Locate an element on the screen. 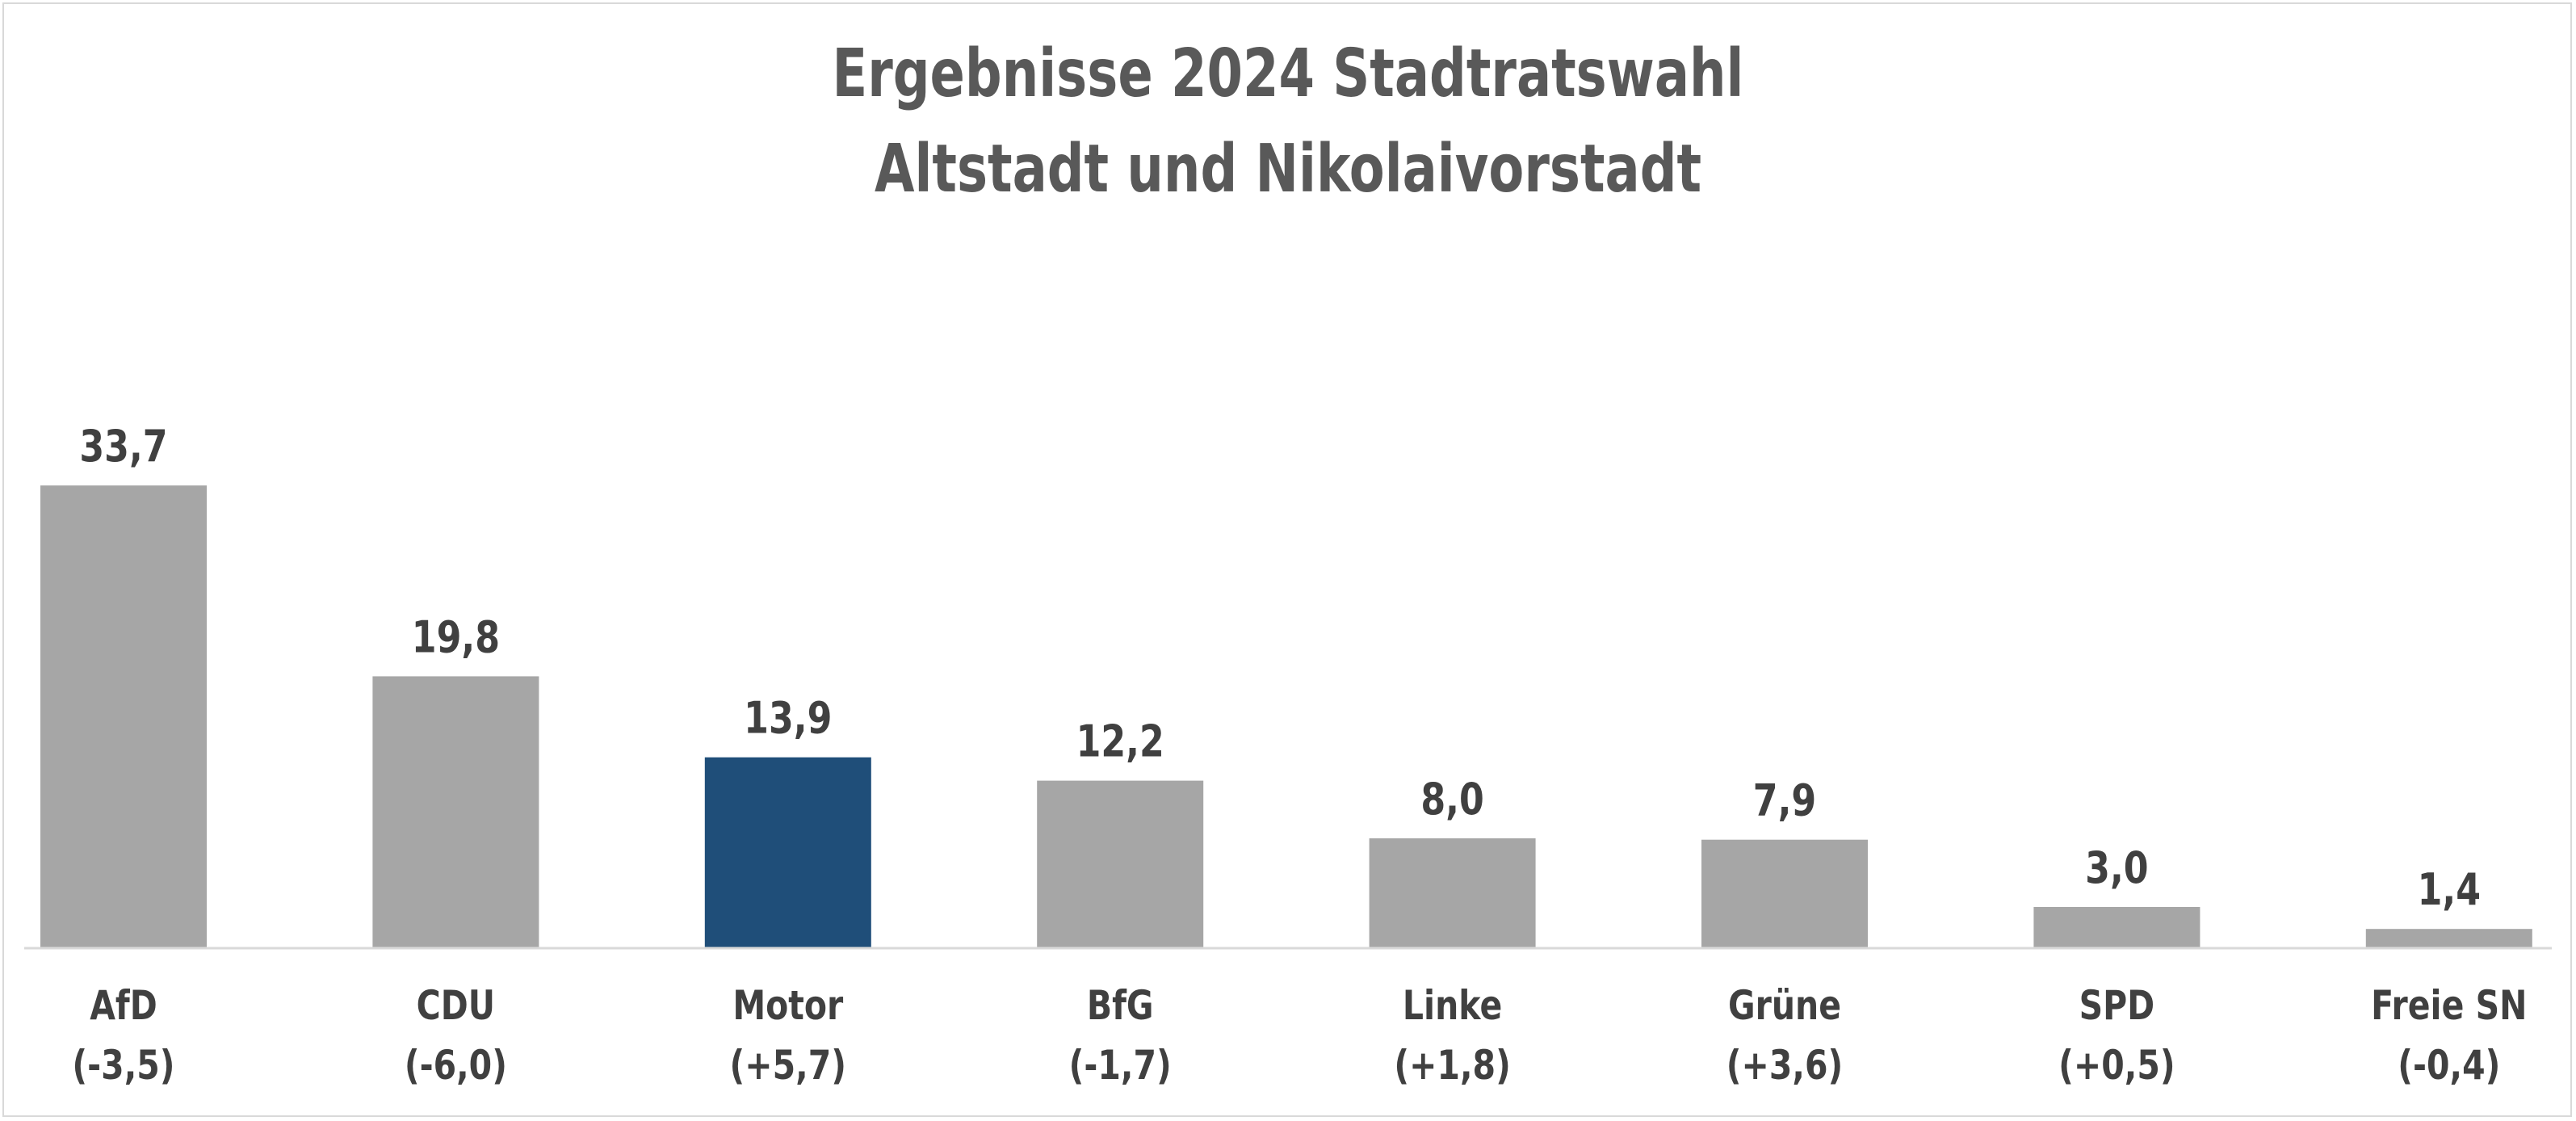 The image size is (2576, 1121). change-label-6: (+0,5) is located at coordinates (2116, 1065).